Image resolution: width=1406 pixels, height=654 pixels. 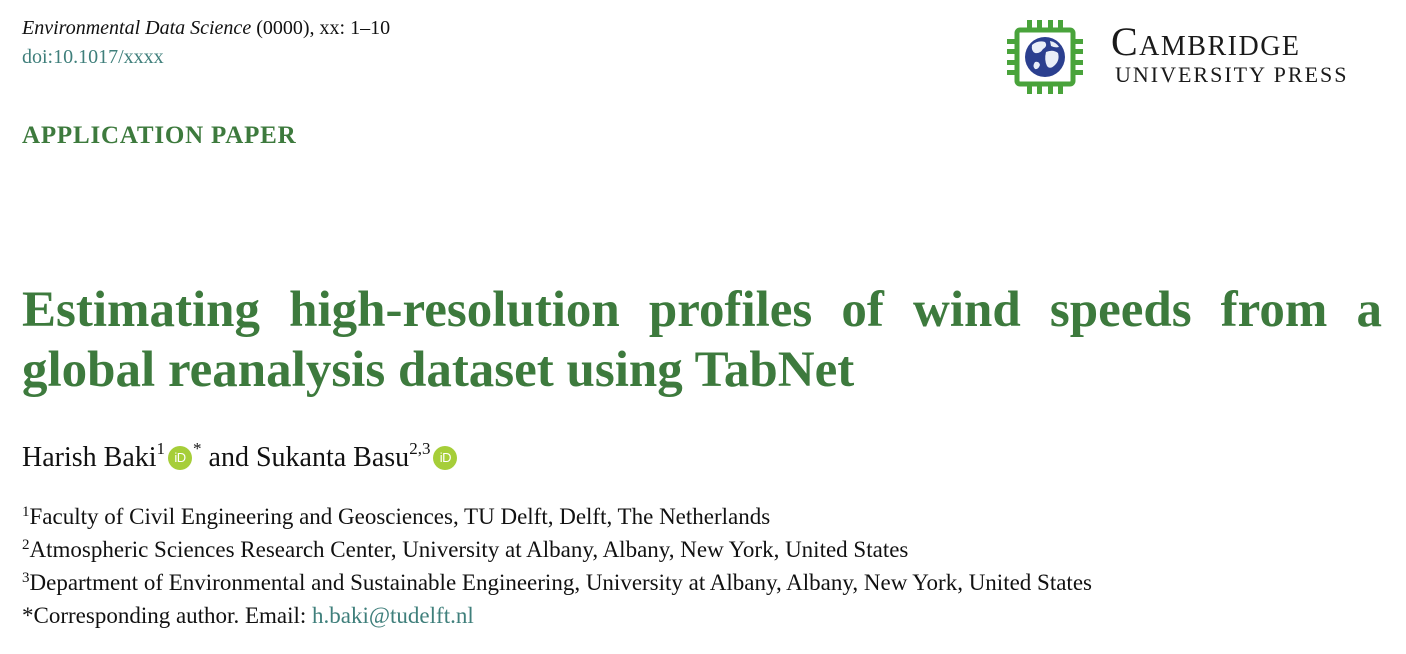 What do you see at coordinates (1232, 74) in the screenshot?
I see `brand-sub-text: UNIVERSITY PRESS` at bounding box center [1232, 74].